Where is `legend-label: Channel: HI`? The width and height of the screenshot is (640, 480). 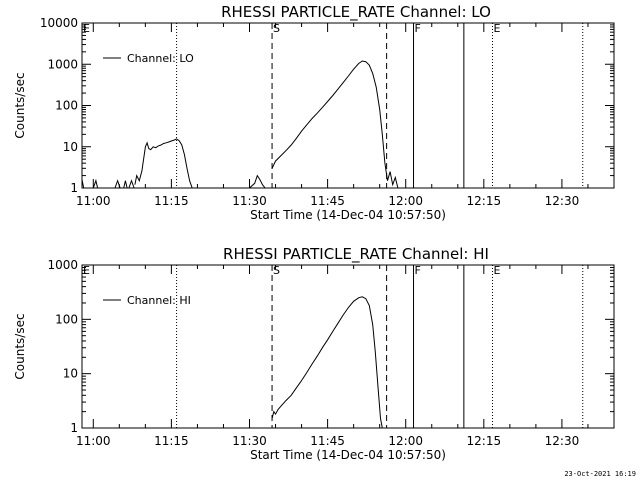
legend-label: Channel: HI is located at coordinates (159, 300).